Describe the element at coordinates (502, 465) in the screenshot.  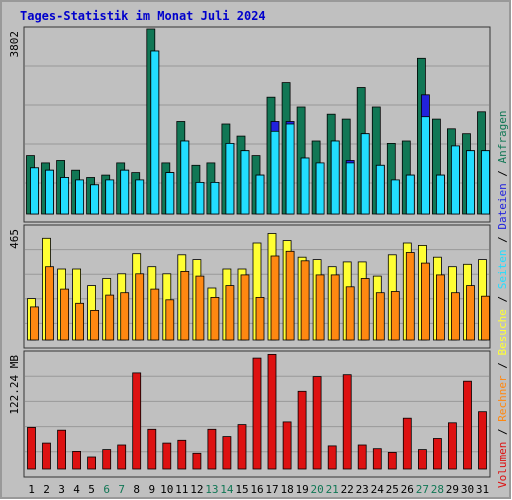
I see `legend-volumen: Volumen` at that location.